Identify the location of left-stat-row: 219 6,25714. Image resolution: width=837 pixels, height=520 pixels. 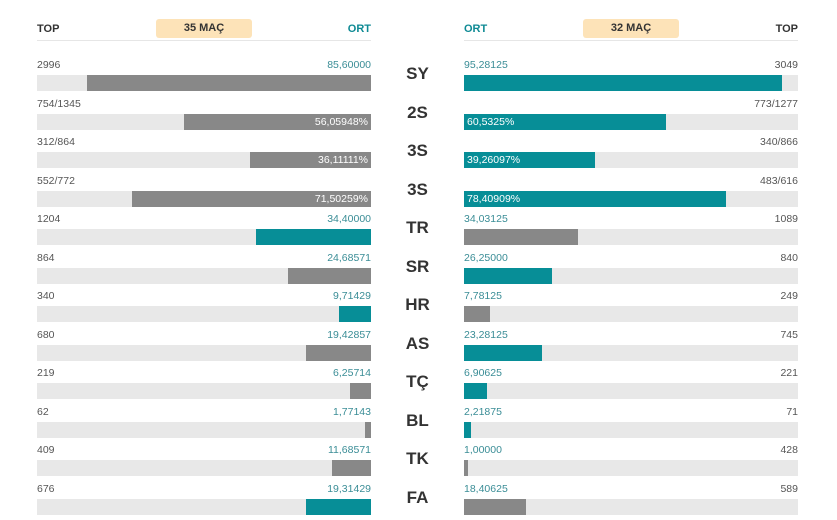
(204, 385).